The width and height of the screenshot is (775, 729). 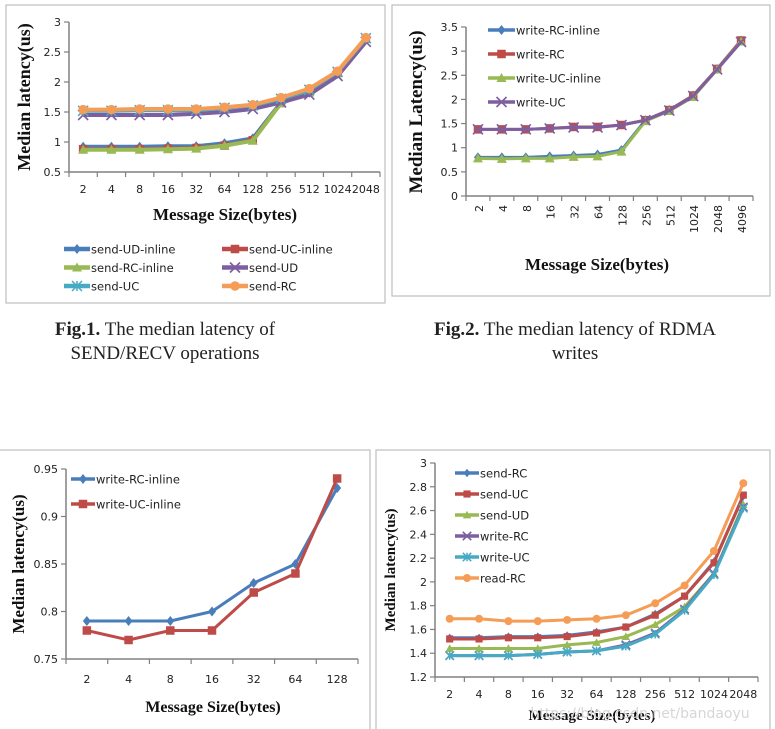 I want to click on y-tick-label: 3, so click(x=423, y=463).